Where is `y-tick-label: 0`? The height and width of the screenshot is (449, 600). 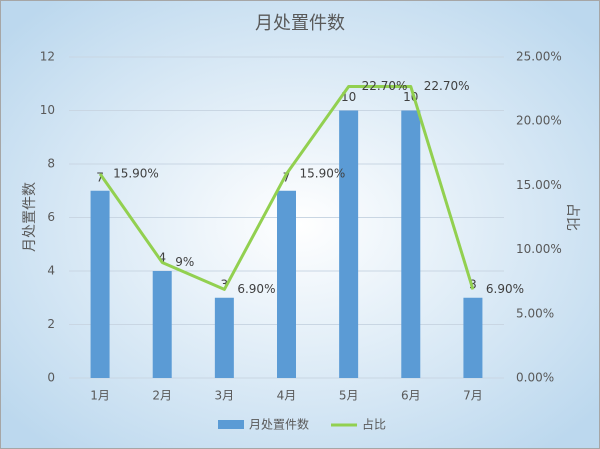
y-tick-label: 0 is located at coordinates (51, 378).